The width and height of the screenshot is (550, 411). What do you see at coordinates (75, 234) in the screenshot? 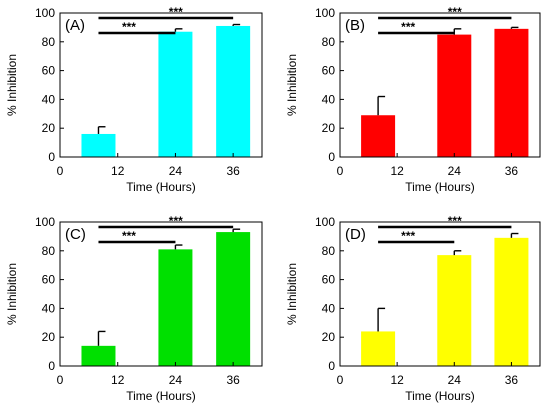
I see `panel-label: (C)` at bounding box center [75, 234].